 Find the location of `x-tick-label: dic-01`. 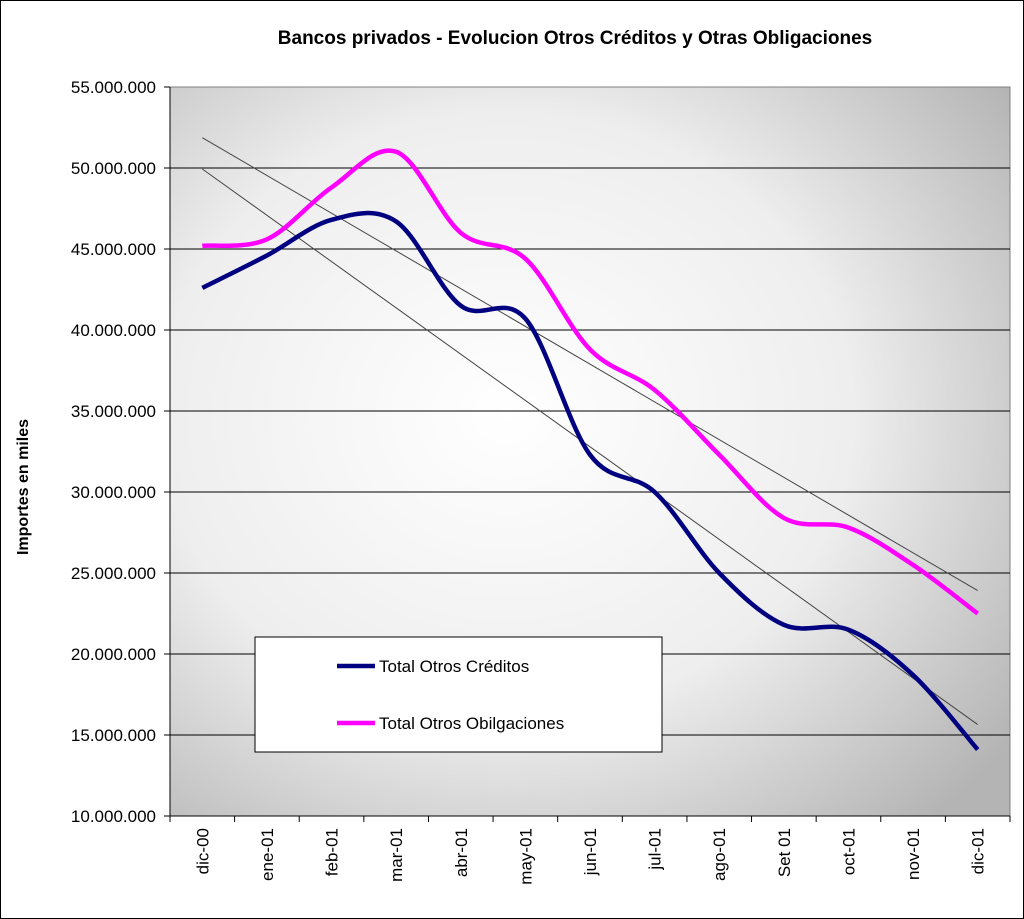

x-tick-label: dic-01 is located at coordinates (978, 851).